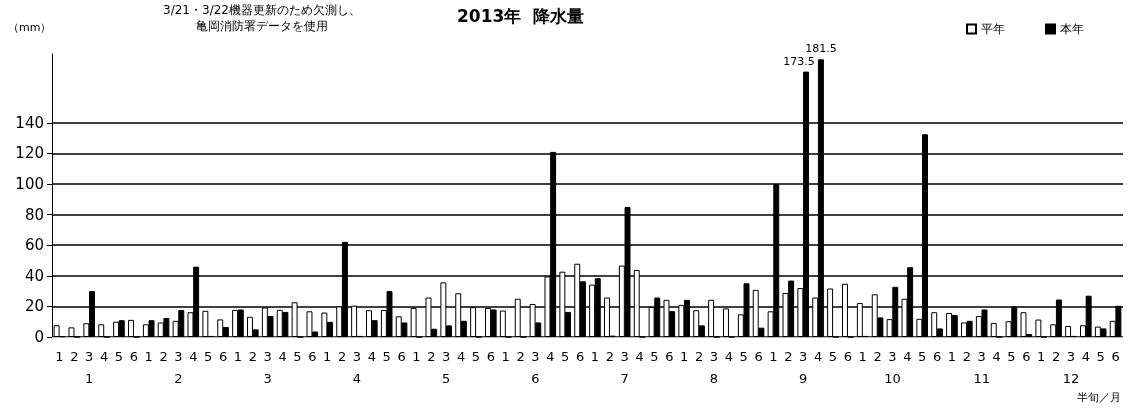 This screenshot has height=414, width=1129. Describe the element at coordinates (799, 61) in the screenshot. I see `data-label: 173.5` at that location.